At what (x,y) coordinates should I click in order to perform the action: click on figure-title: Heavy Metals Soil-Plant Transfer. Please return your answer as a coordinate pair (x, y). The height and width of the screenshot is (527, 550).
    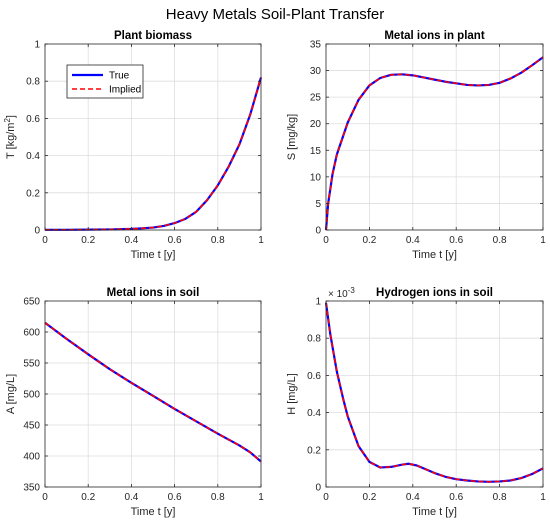
    Looking at the image, I should click on (275, 14).